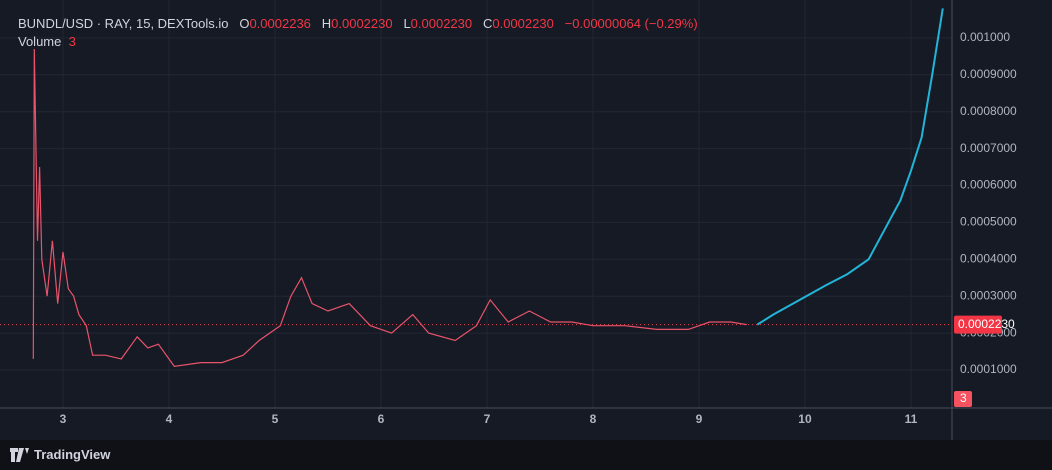 The width and height of the screenshot is (1052, 470). I want to click on x-tick-label: 3, so click(63, 419).